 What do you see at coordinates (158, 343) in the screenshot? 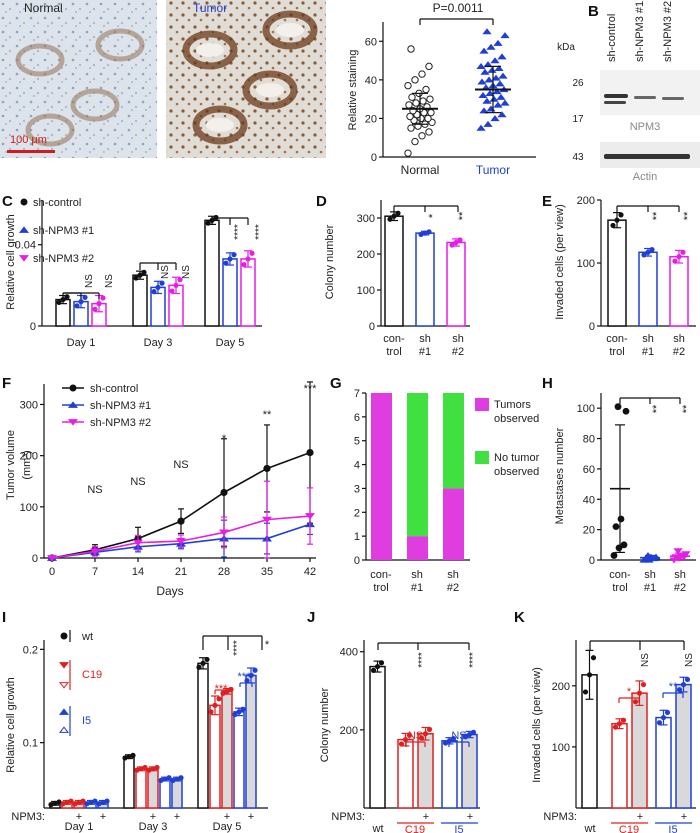
I see `panelC-xcat: Day 3` at bounding box center [158, 343].